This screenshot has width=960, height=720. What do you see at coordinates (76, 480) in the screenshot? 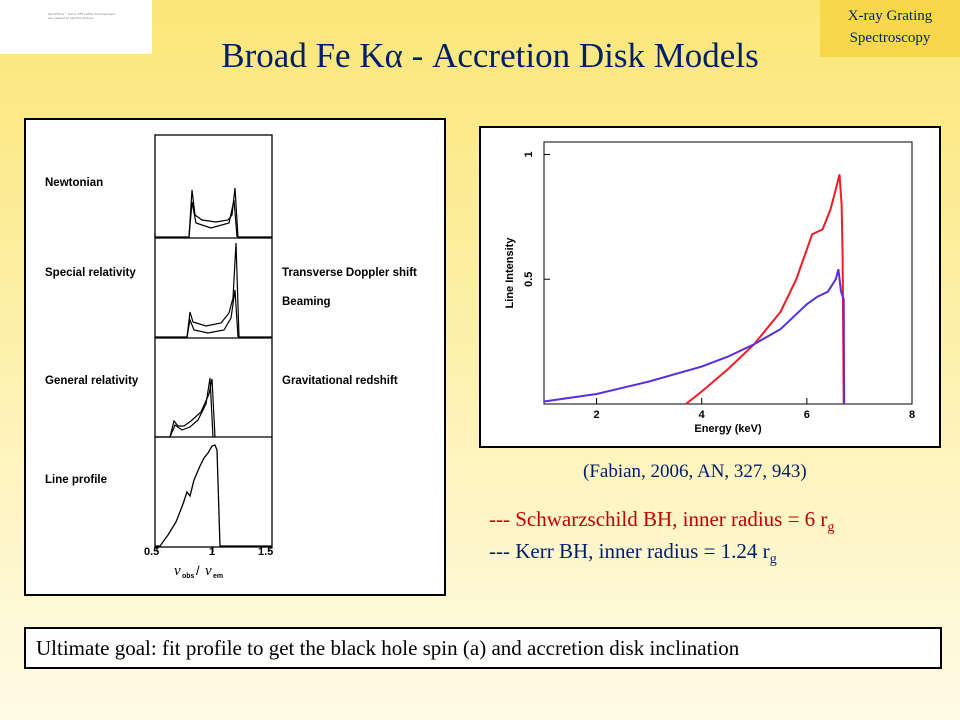
I see `label-line-profile: Line profile` at bounding box center [76, 480].